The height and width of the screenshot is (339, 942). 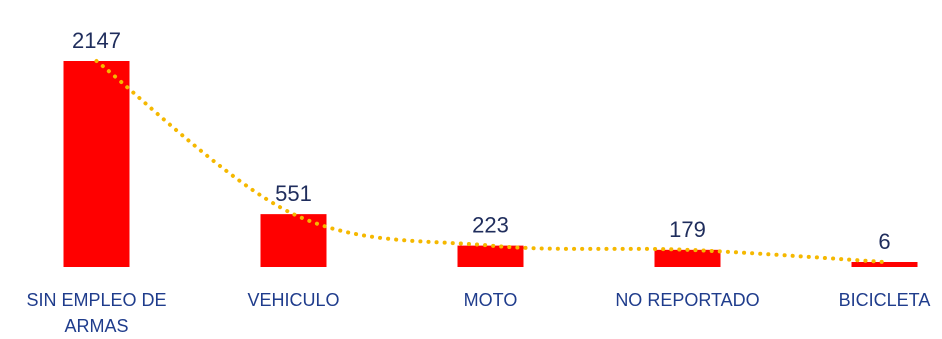 What do you see at coordinates (293, 300) in the screenshot?
I see `category-label-1: VEHICULO` at bounding box center [293, 300].